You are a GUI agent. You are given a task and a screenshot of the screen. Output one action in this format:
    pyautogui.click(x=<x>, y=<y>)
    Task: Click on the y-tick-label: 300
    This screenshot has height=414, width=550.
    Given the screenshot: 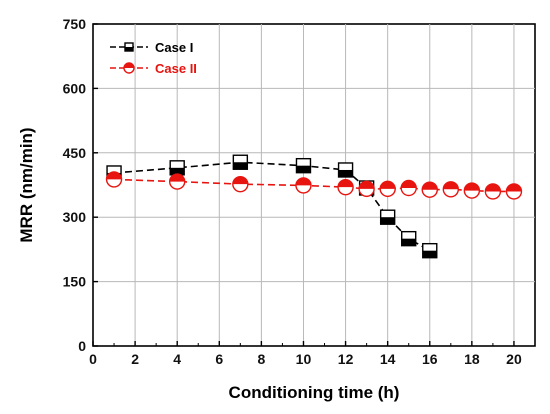 What is the action you would take?
    pyautogui.click(x=75, y=217)
    